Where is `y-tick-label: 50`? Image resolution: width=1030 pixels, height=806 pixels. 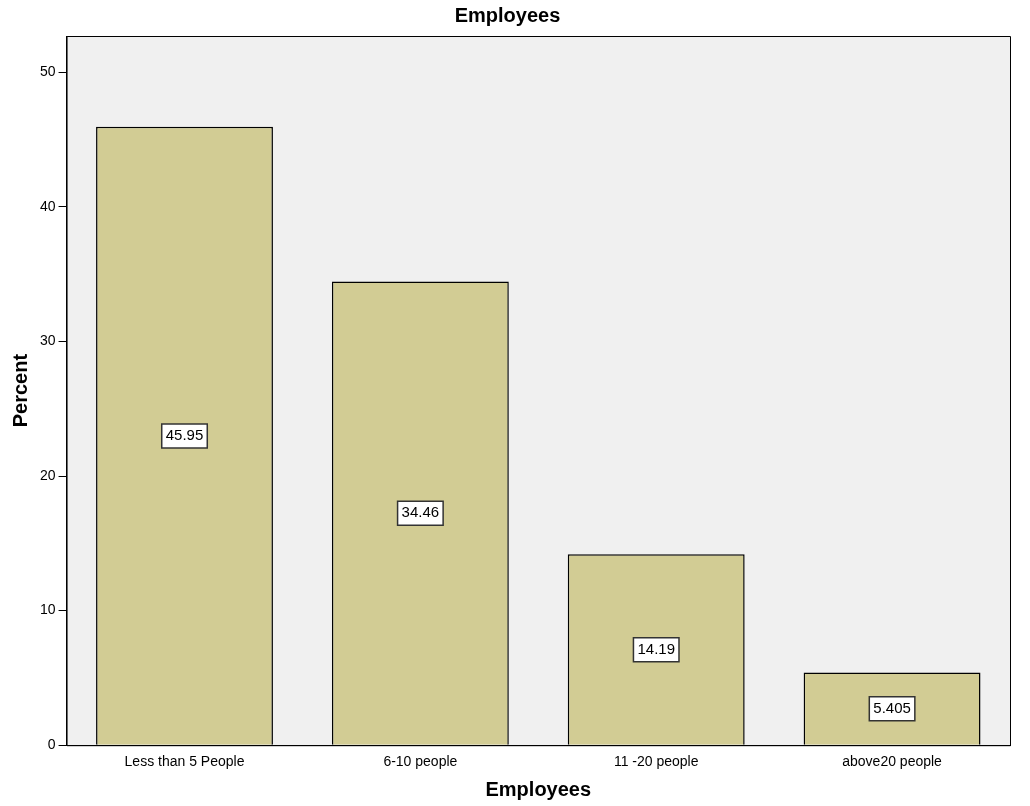
y-tick-label: 50 is located at coordinates (47, 71).